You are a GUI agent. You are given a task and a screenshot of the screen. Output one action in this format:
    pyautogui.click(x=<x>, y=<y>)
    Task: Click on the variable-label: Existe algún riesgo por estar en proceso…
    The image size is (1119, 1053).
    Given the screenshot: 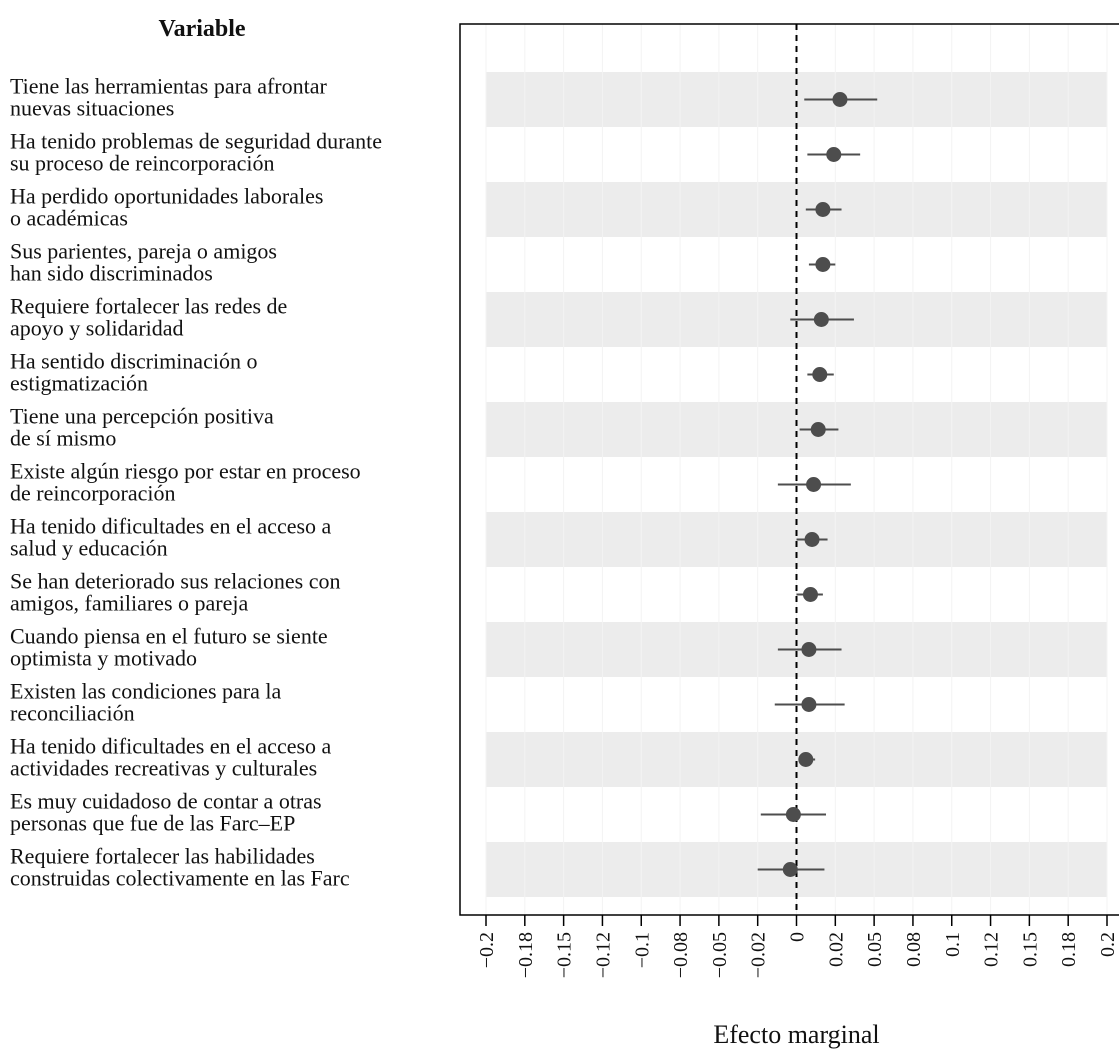 What is the action you would take?
    pyautogui.click(x=185, y=482)
    